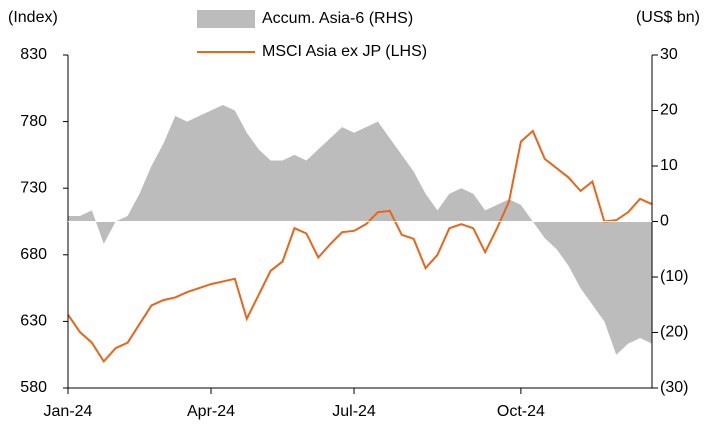 The image size is (708, 429). What do you see at coordinates (337, 18) in the screenshot?
I see `legend-label: Accum. Asia-6 (RHS)` at bounding box center [337, 18].